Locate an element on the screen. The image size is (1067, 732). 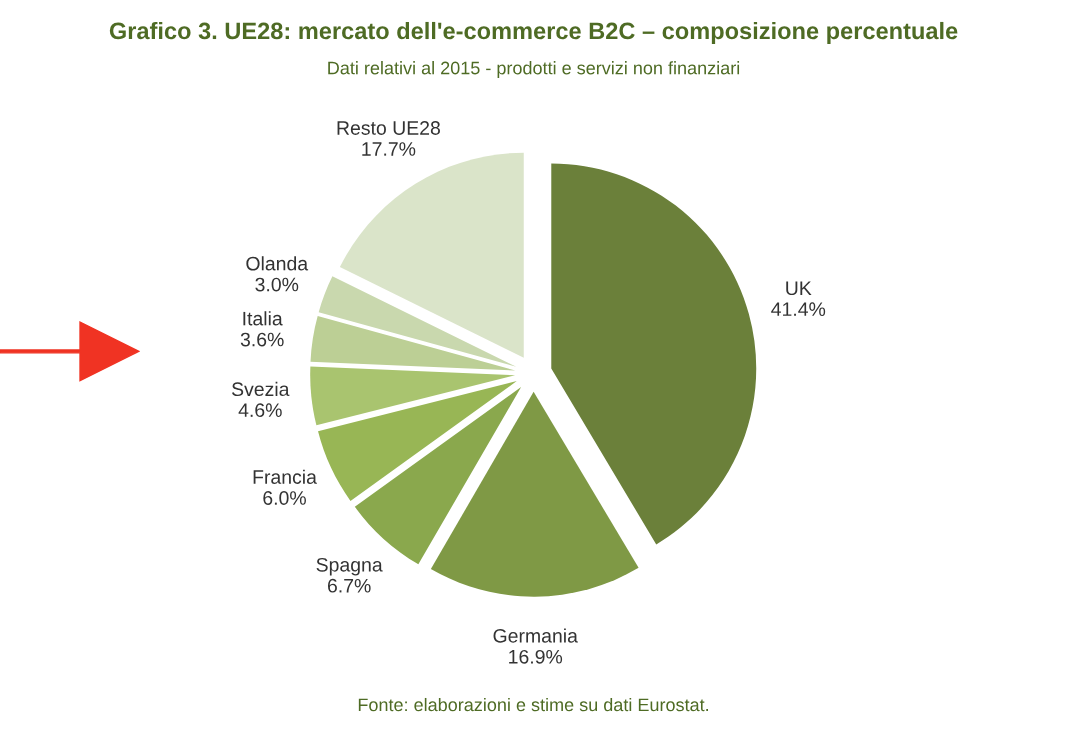
chart-title: Grafico 3. UE28: mercato dell'e-commerce B2C – composizione percentuale is located at coordinates (533, 32).